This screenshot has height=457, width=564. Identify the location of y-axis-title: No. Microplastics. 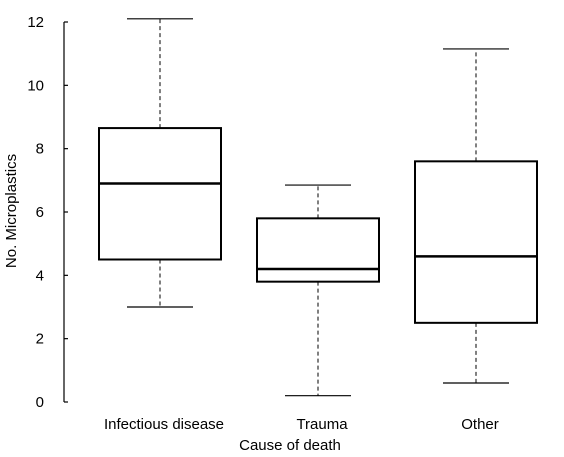
(11, 211).